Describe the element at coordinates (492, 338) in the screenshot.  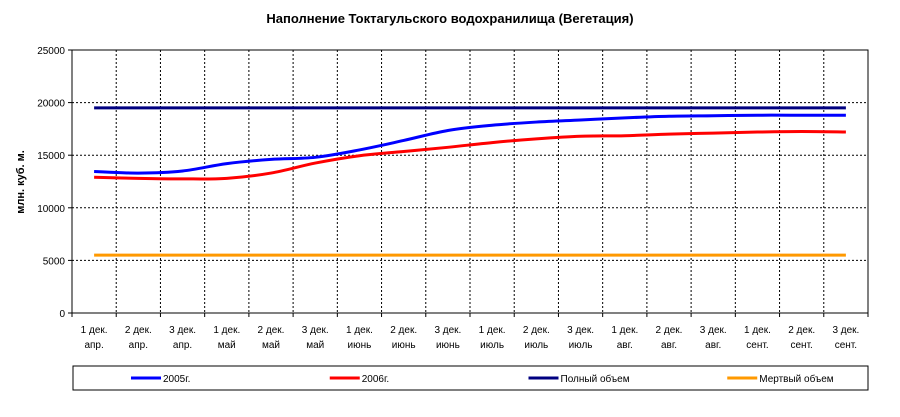
I see `x-tick-label: 1 дек. июль` at that location.